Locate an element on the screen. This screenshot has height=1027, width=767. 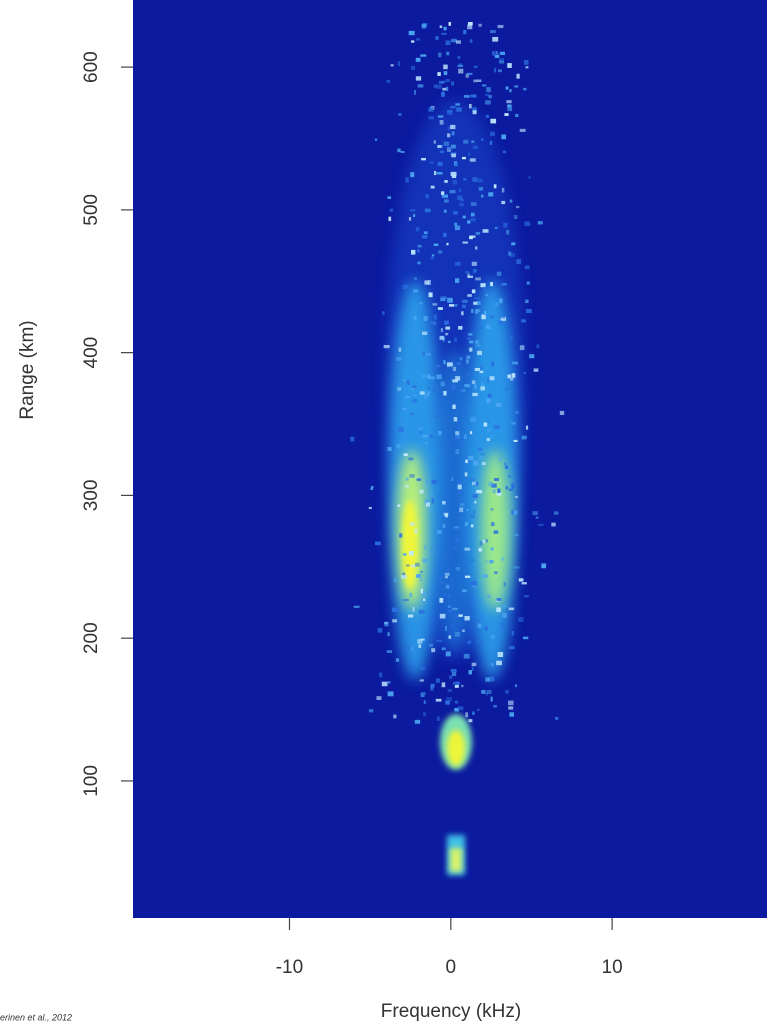
y-tick-label: 400 is located at coordinates (91, 353).